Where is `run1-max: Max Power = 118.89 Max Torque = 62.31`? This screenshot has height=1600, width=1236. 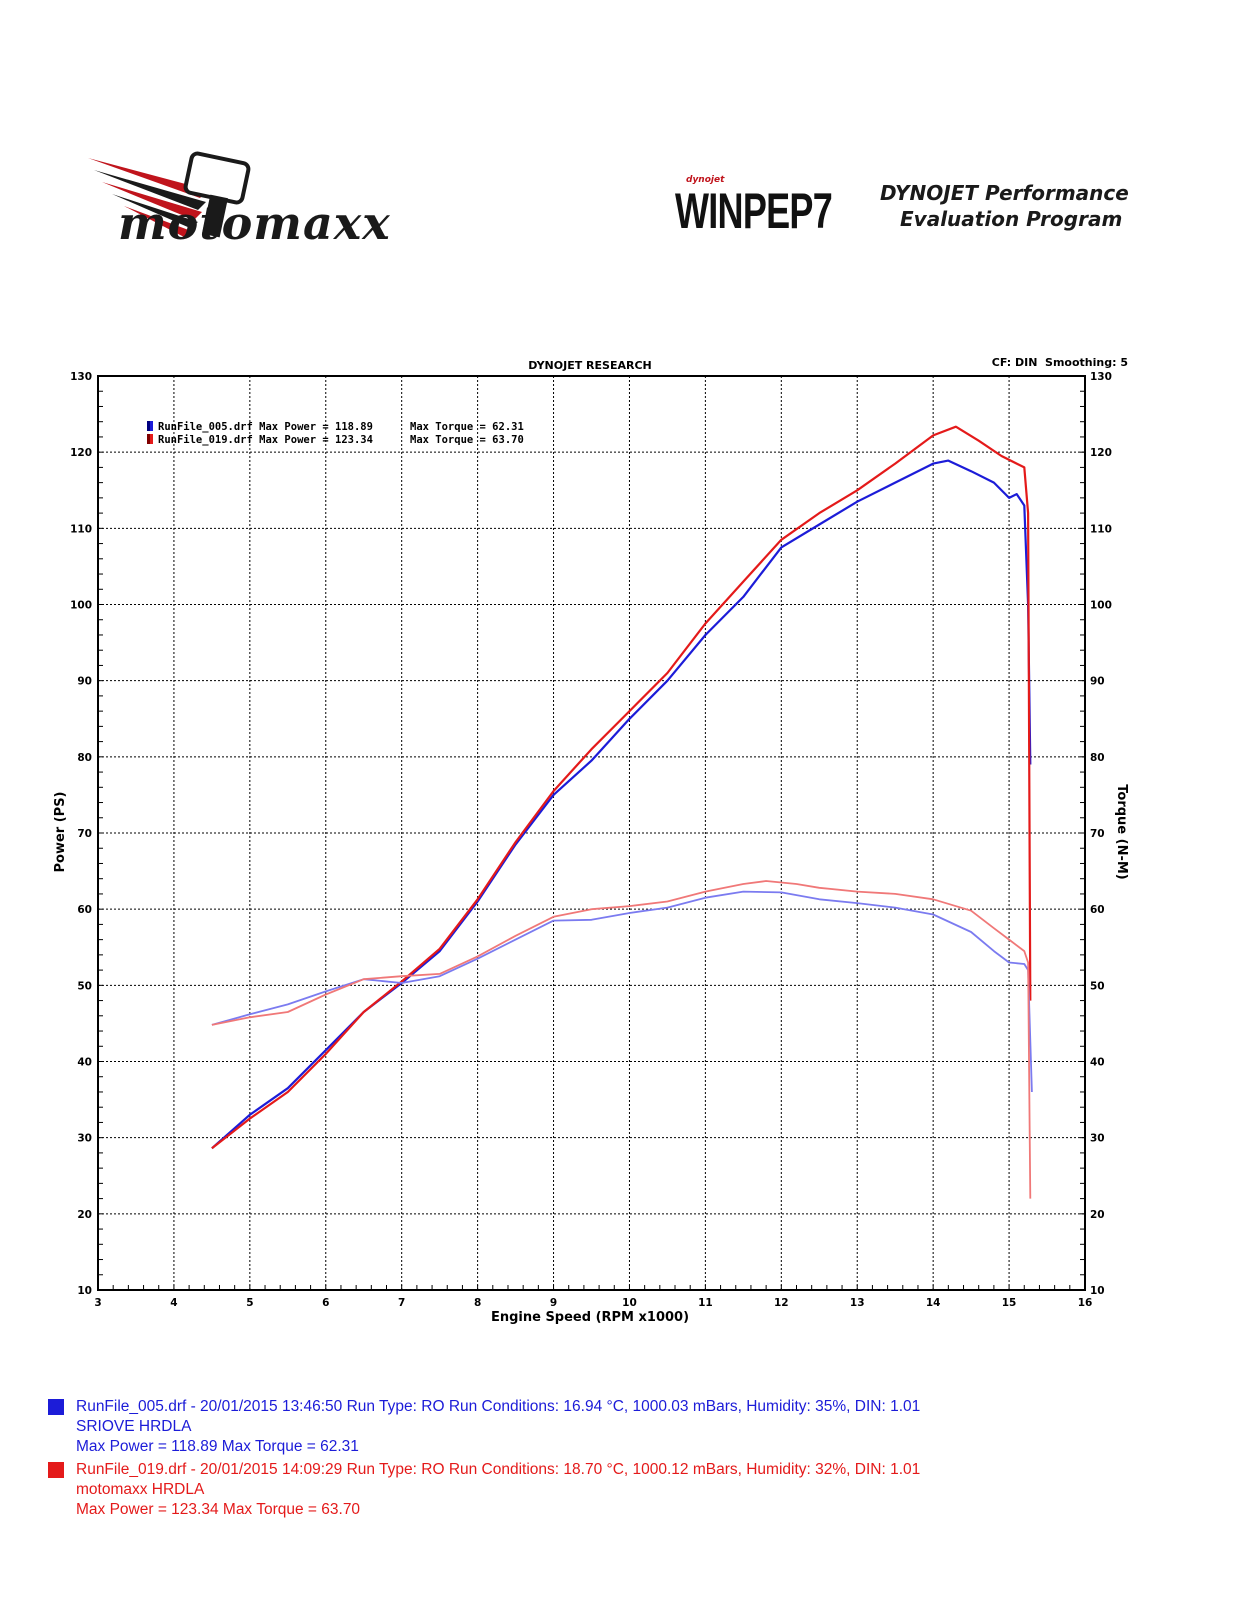
run1-max: Max Power = 118.89 Max Torque = 62.31 is located at coordinates (217, 1446).